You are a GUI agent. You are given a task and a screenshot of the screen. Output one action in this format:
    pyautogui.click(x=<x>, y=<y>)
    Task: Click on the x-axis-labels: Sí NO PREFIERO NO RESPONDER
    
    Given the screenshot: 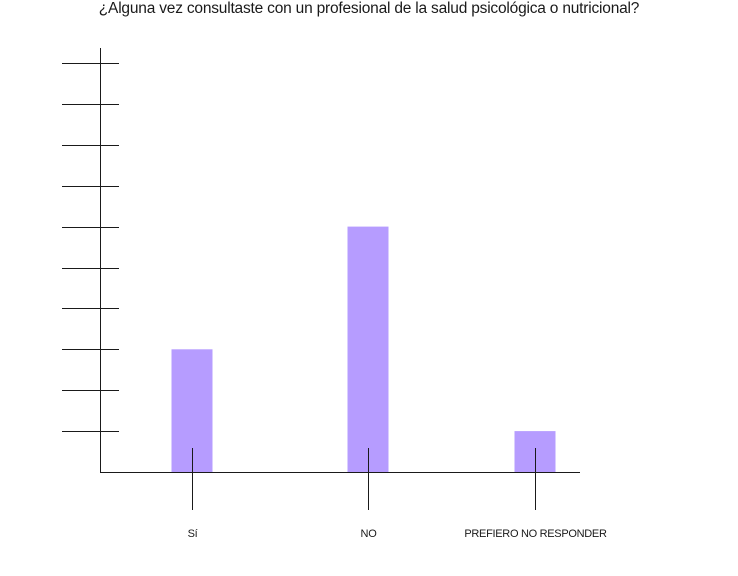 What is the action you would take?
    pyautogui.click(x=398, y=534)
    